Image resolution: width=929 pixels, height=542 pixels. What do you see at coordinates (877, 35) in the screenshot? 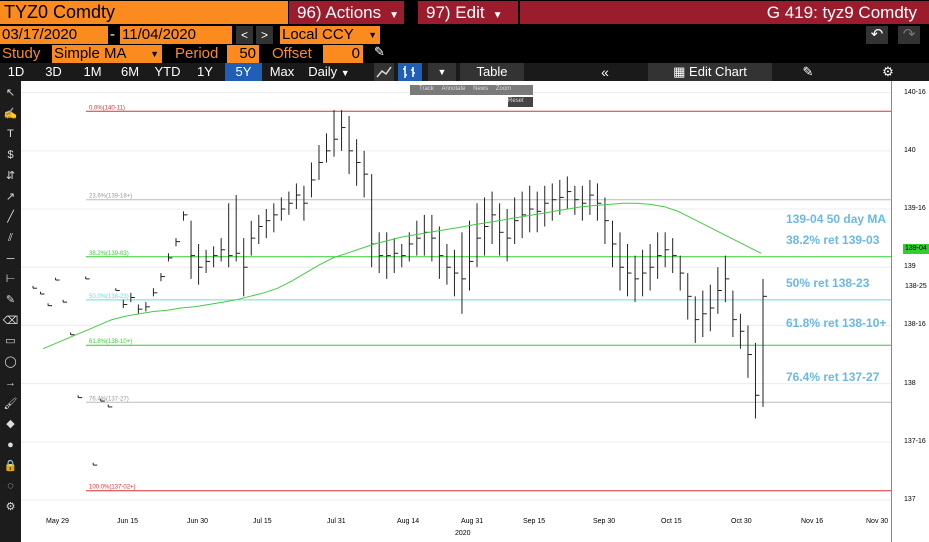
I see `undo-icon: ↶` at bounding box center [877, 35].